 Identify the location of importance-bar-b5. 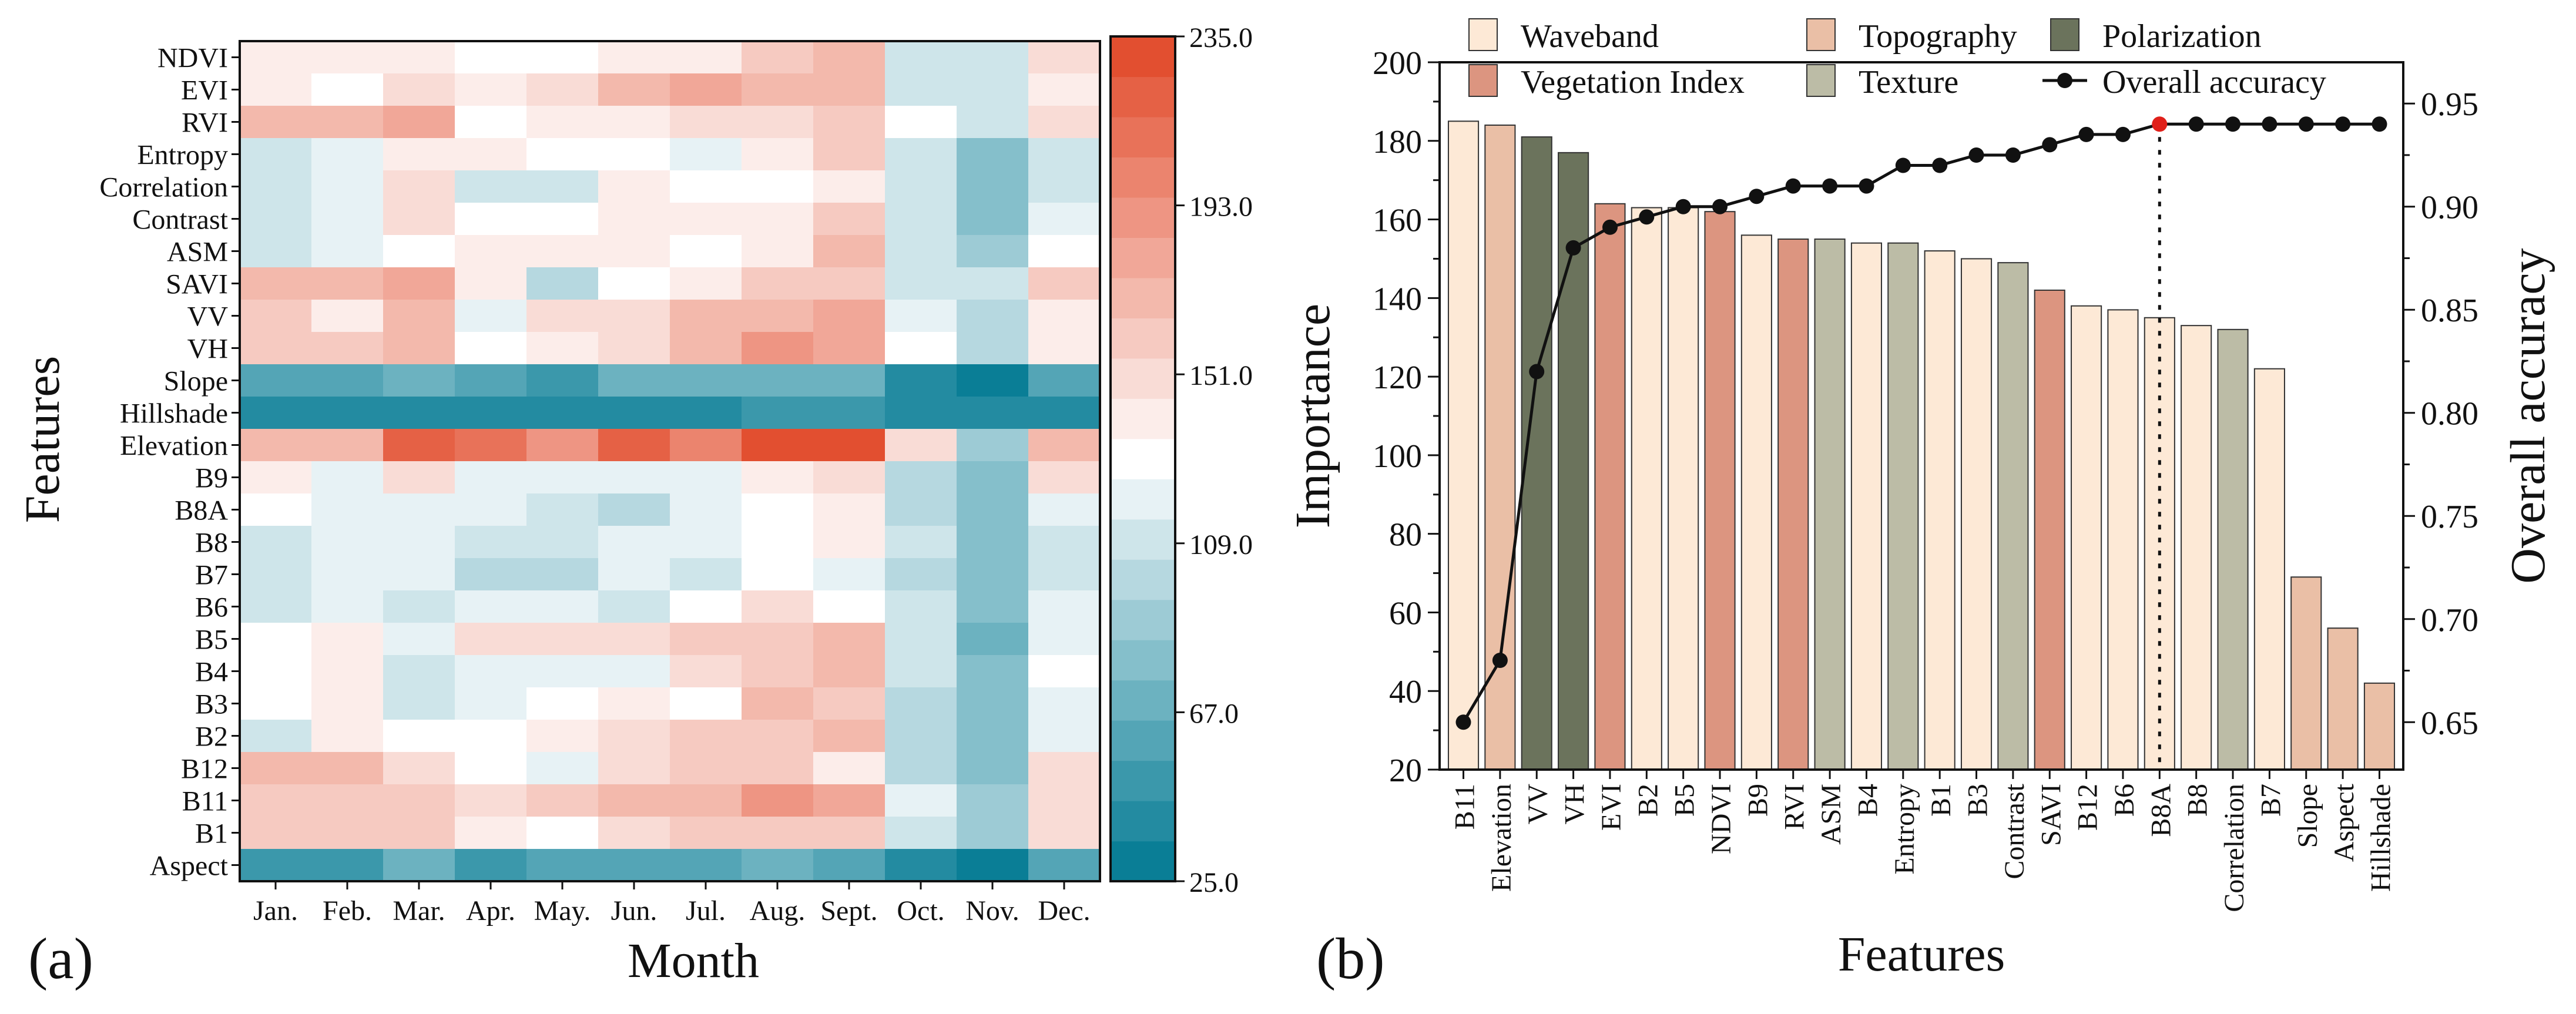
(1684, 488).